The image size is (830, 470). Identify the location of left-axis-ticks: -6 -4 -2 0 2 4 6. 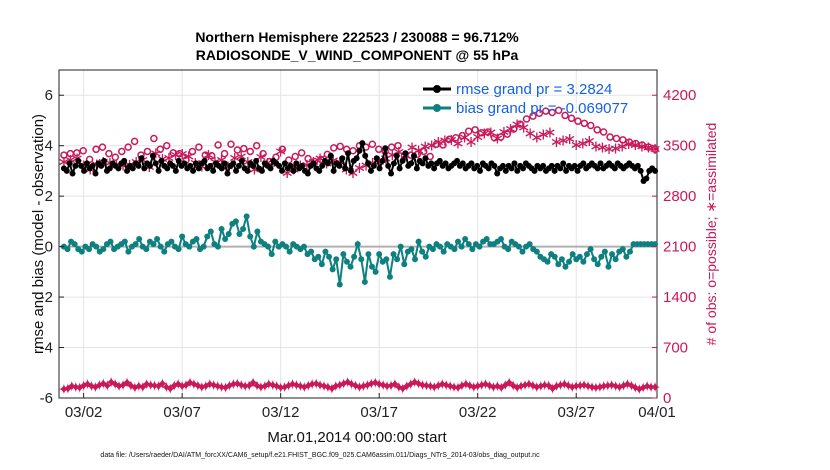
(52, 247).